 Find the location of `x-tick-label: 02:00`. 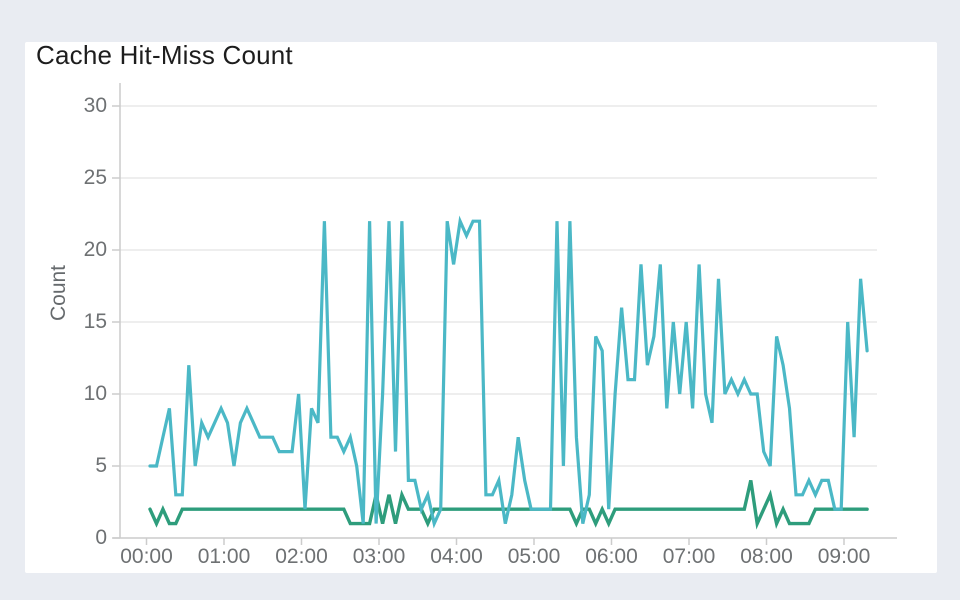

x-tick-label: 02:00 is located at coordinates (301, 556).